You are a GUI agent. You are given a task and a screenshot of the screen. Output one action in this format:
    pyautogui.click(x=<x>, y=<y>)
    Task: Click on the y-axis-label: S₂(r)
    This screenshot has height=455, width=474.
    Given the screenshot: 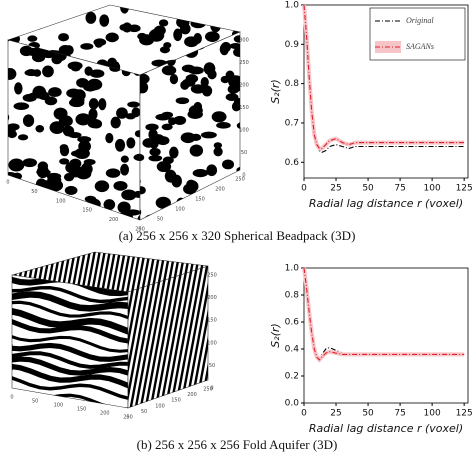 What is the action you would take?
    pyautogui.click(x=275, y=335)
    